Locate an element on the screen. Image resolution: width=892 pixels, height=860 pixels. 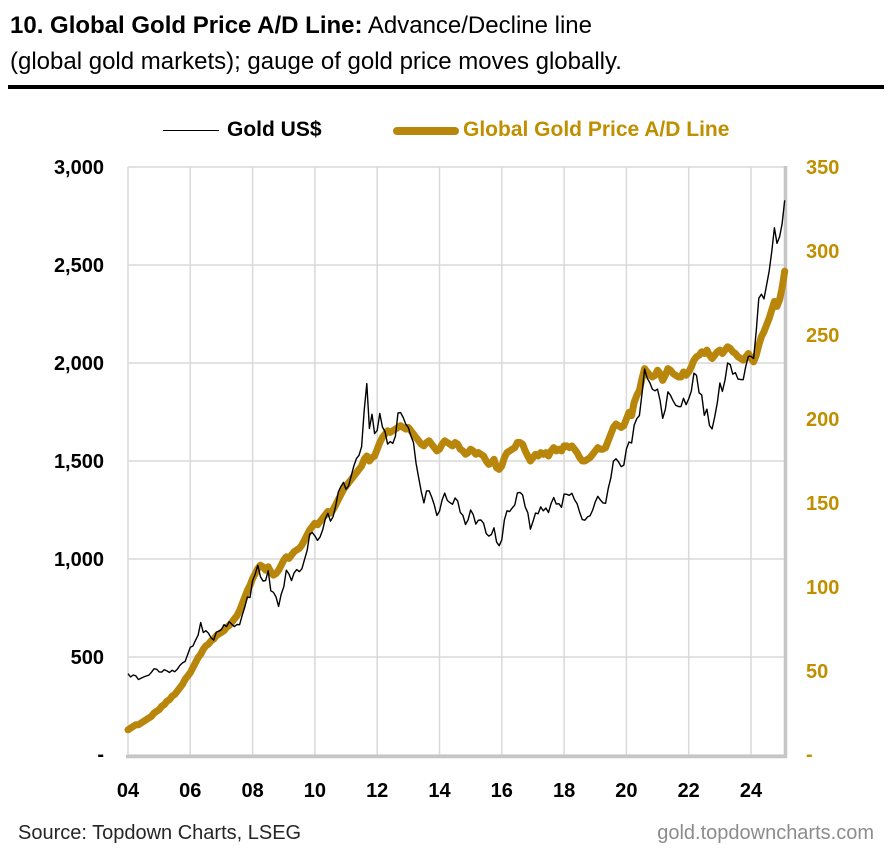
legend-label-gold-usd: Gold US$ is located at coordinates (274, 129).